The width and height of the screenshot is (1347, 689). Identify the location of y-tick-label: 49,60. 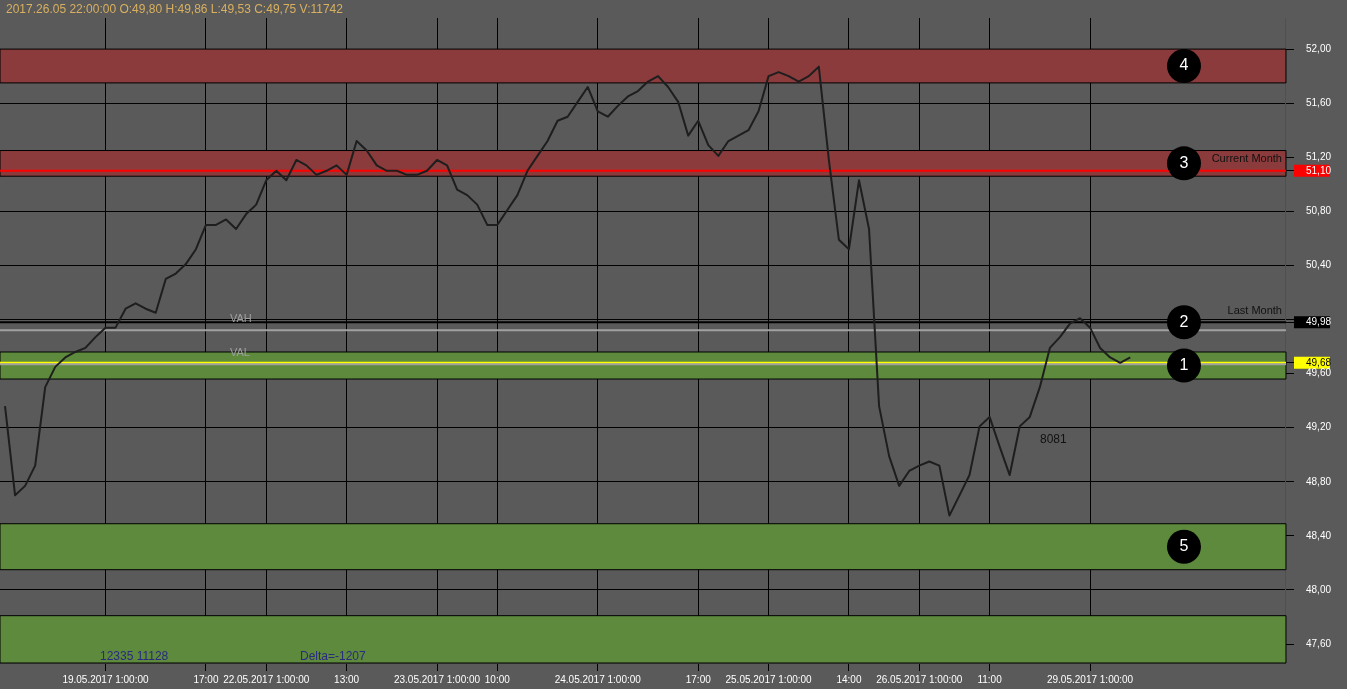
(1318, 373).